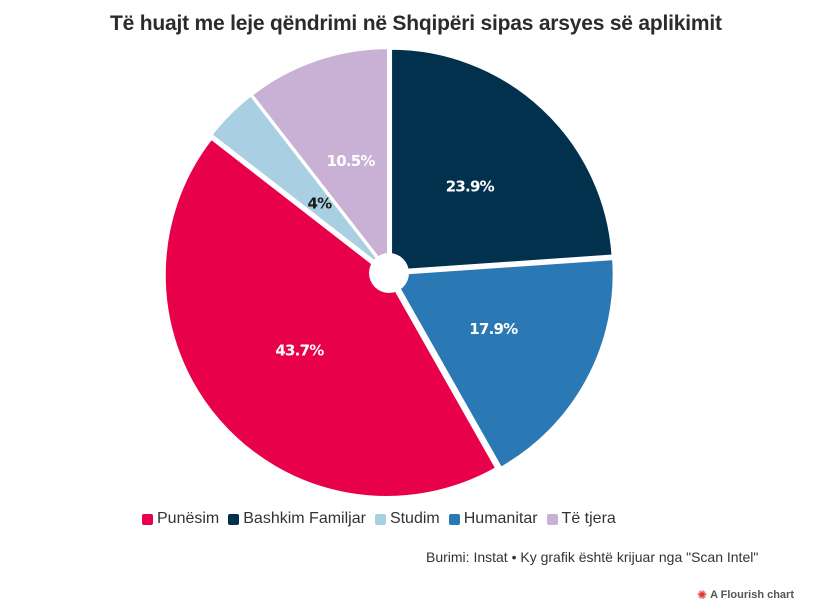 The image size is (822, 612). What do you see at coordinates (493, 329) in the screenshot?
I see `slice-value-label: 17.9%` at bounding box center [493, 329].